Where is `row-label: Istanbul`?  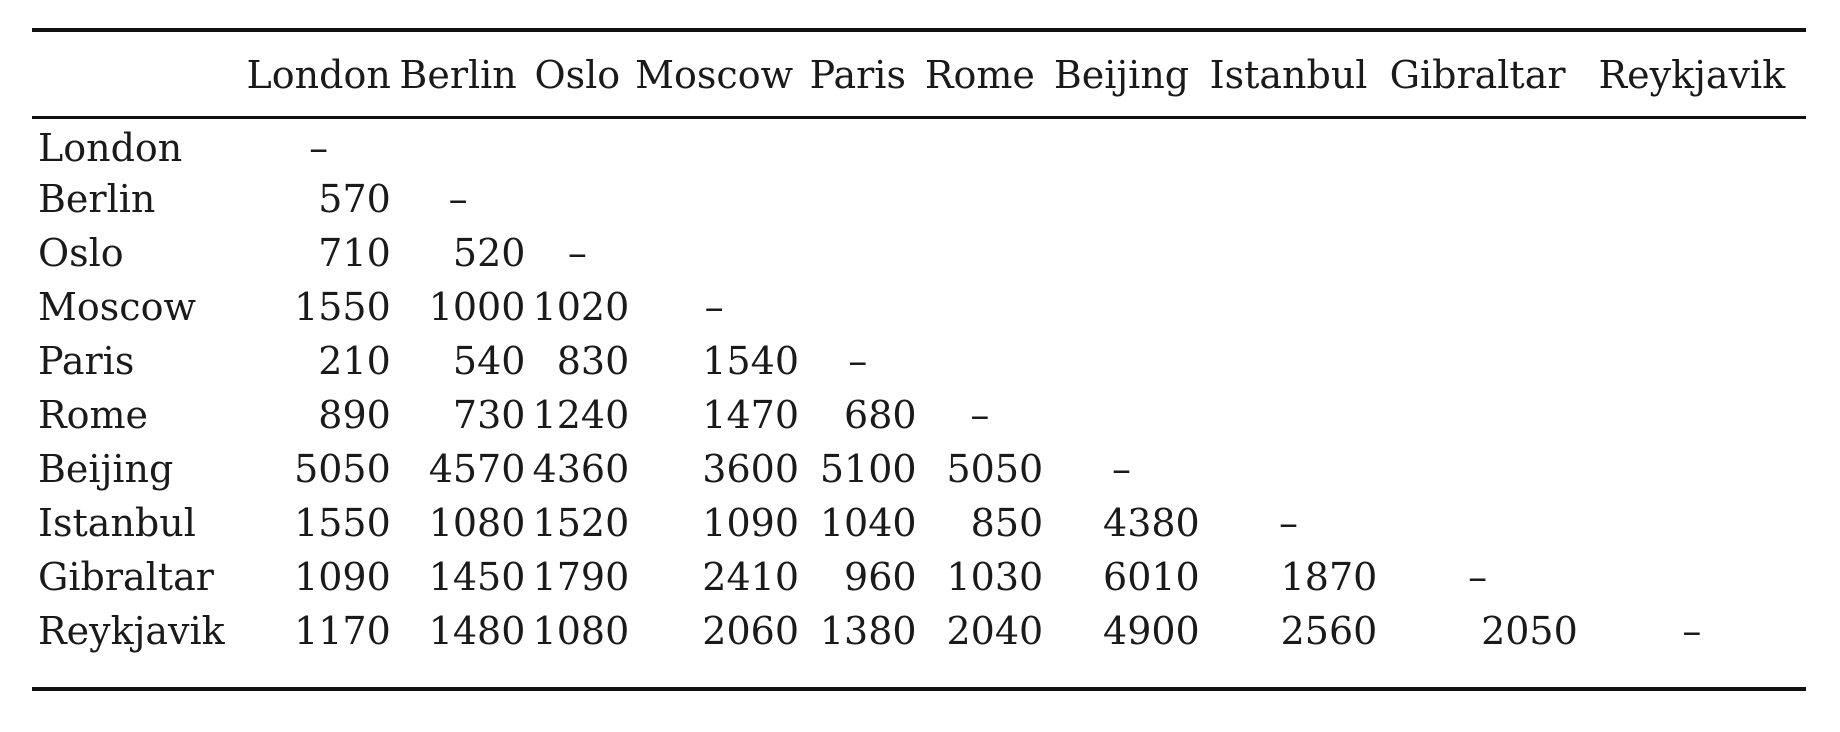
row-label: Istanbul is located at coordinates (117, 523).